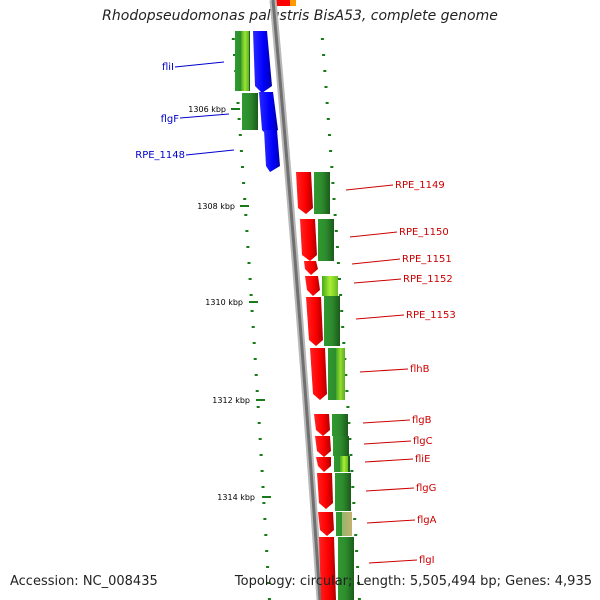 The height and width of the screenshot is (600, 600). Describe the element at coordinates (272, 151) in the screenshot. I see `gene-arrow-rpe1148` at that location.